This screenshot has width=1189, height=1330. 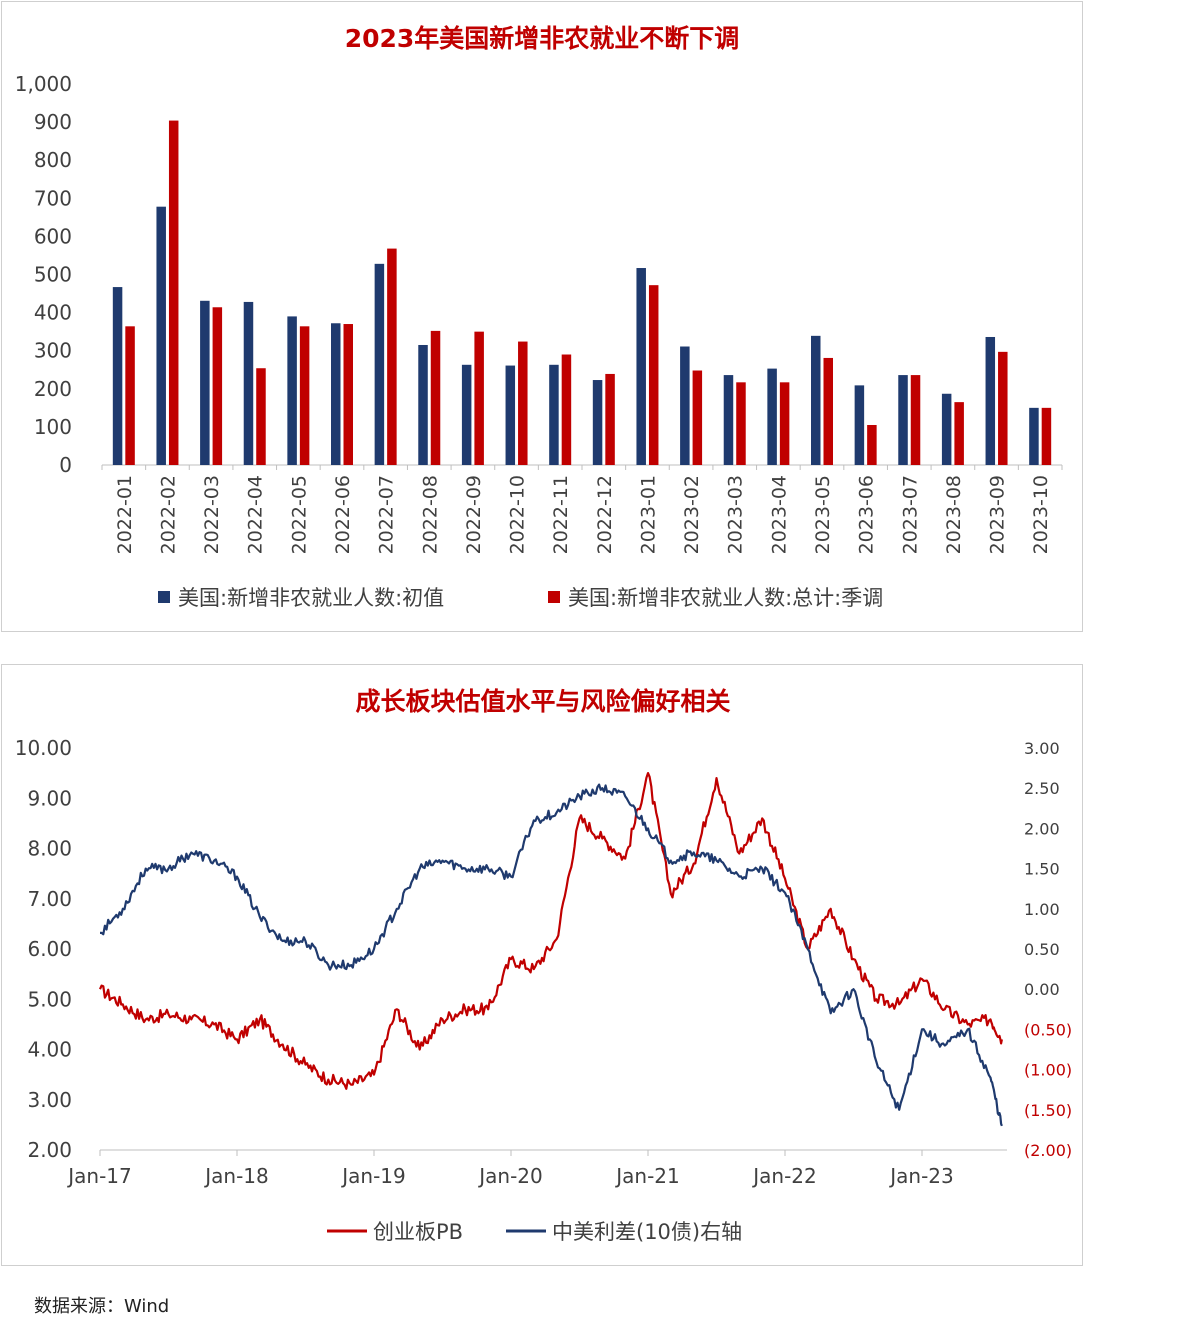 What do you see at coordinates (692, 514) in the screenshot?
I see `x-tick-label: 2023-02` at bounding box center [692, 514].